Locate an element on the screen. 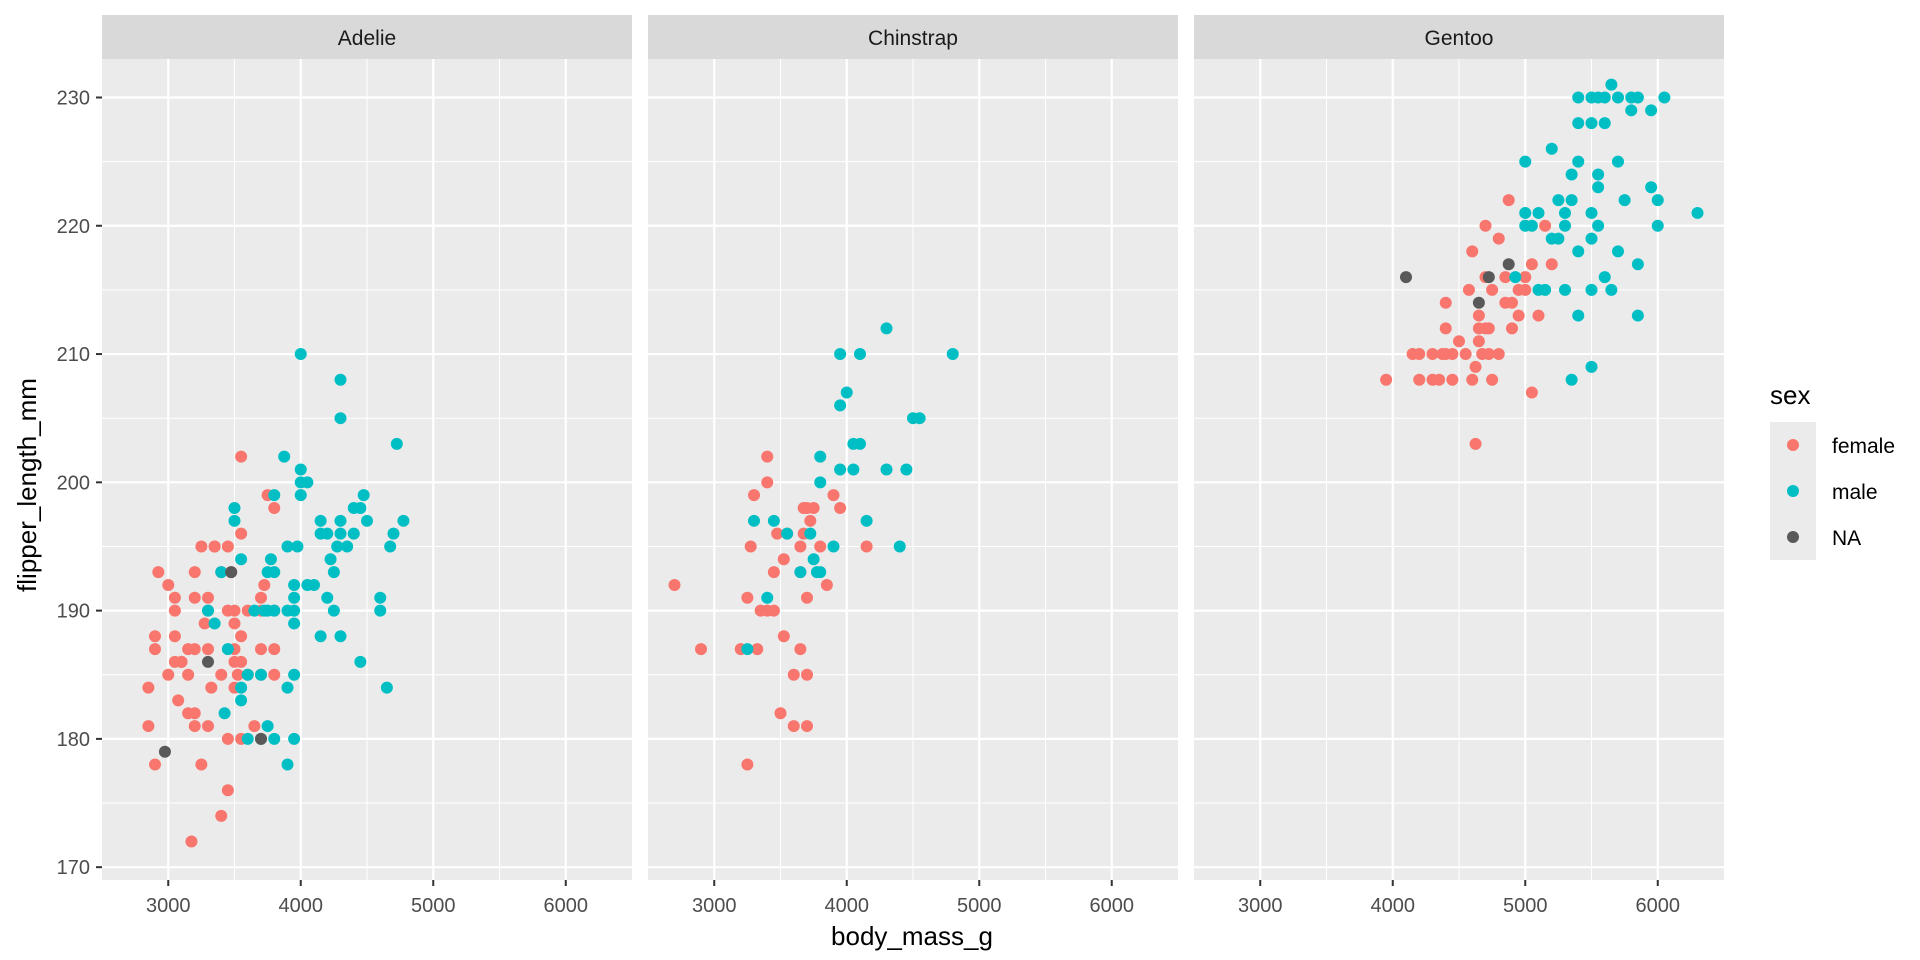 This screenshot has height=960, width=1920. y-tick-label: 200 is located at coordinates (73, 483).